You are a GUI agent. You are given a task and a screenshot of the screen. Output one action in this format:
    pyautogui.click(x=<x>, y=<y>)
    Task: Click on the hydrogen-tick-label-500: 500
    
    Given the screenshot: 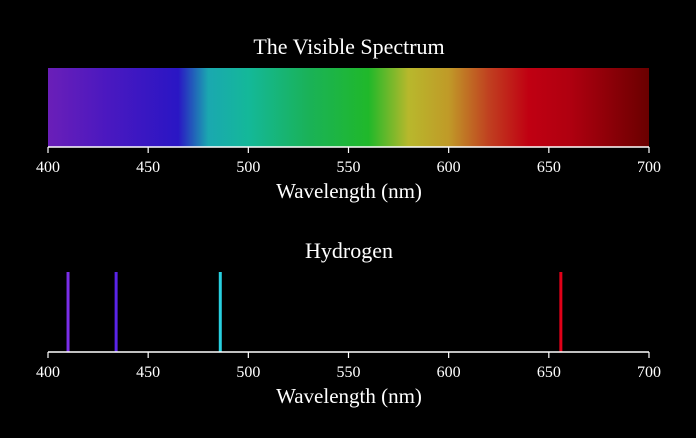 What is the action you would take?
    pyautogui.click(x=248, y=372)
    